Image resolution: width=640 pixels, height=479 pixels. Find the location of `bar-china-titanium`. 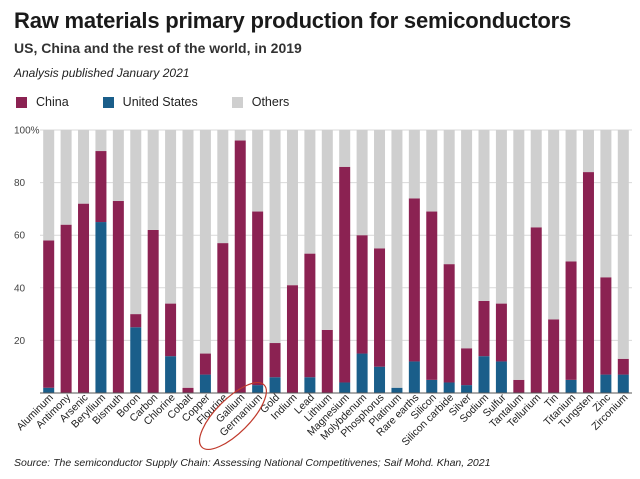

bar-china-titanium is located at coordinates (571, 320).